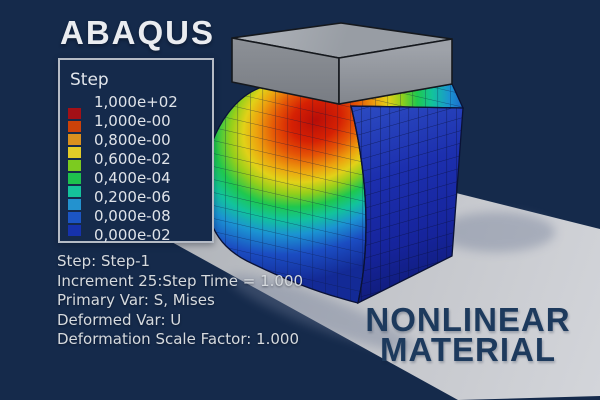  What do you see at coordinates (395, 71) in the screenshot?
I see `punch-right-face` at bounding box center [395, 71].